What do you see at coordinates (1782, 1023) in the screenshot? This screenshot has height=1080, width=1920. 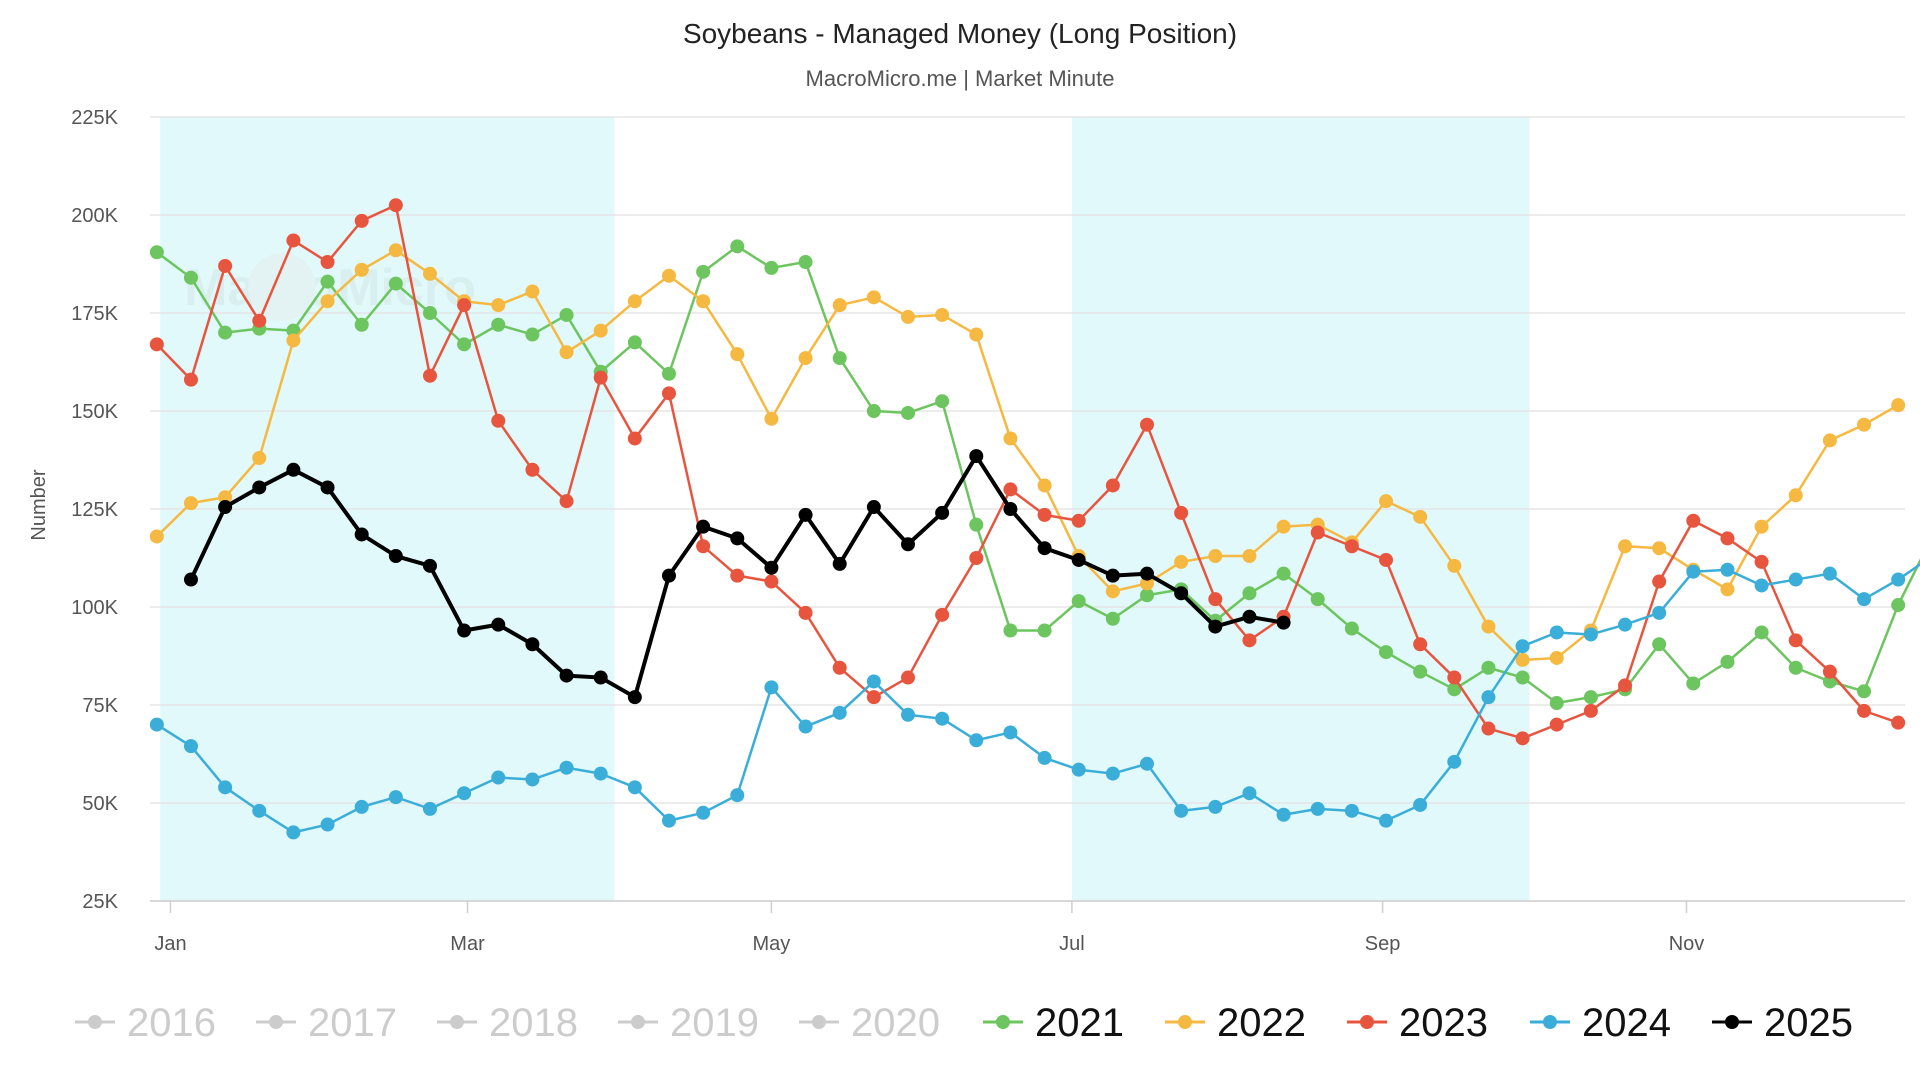 I see `legend-item-2025: 2025` at bounding box center [1782, 1023].